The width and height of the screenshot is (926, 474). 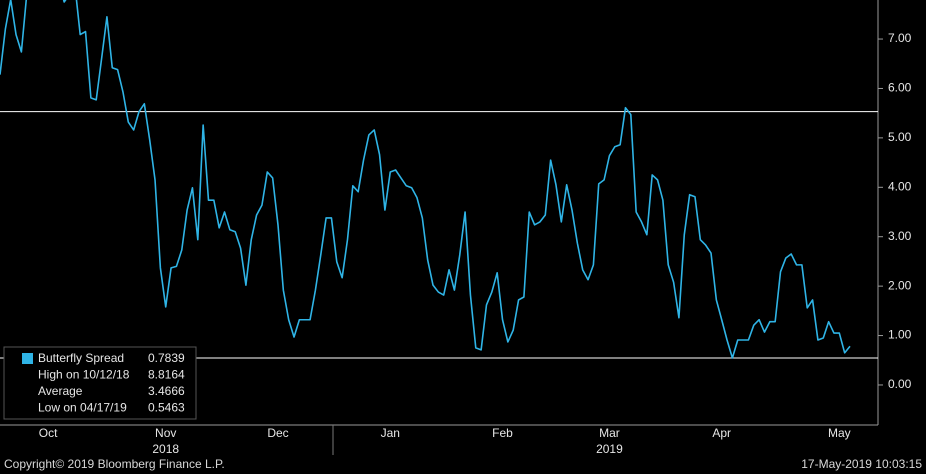 I want to click on x-tick-label: Mar, so click(x=609, y=433).